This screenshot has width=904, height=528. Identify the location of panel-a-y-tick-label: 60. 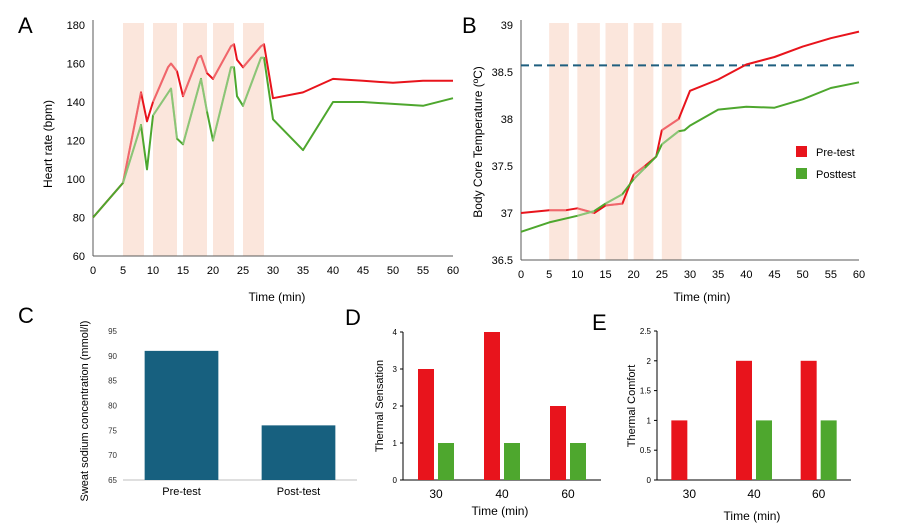
(79, 257).